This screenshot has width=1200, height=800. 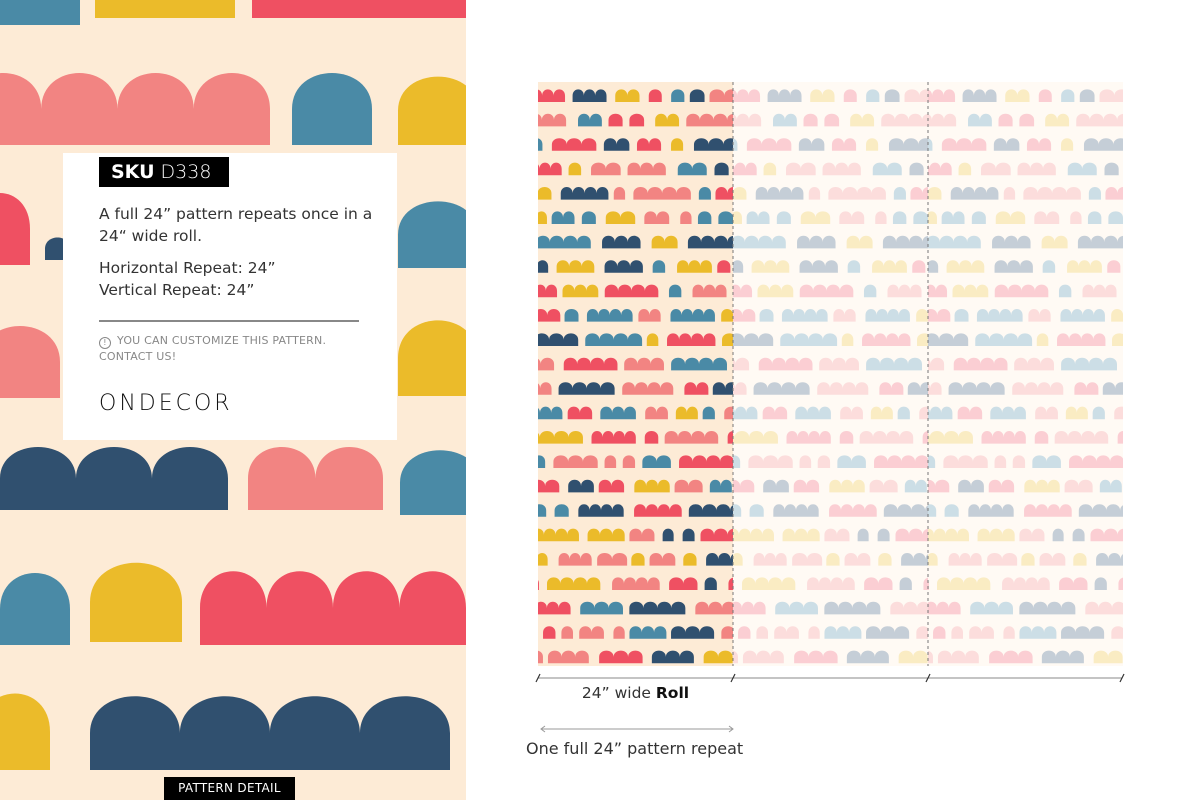 I want to click on pattern-detail-label: PATTERN DETAIL, so click(x=229, y=788).